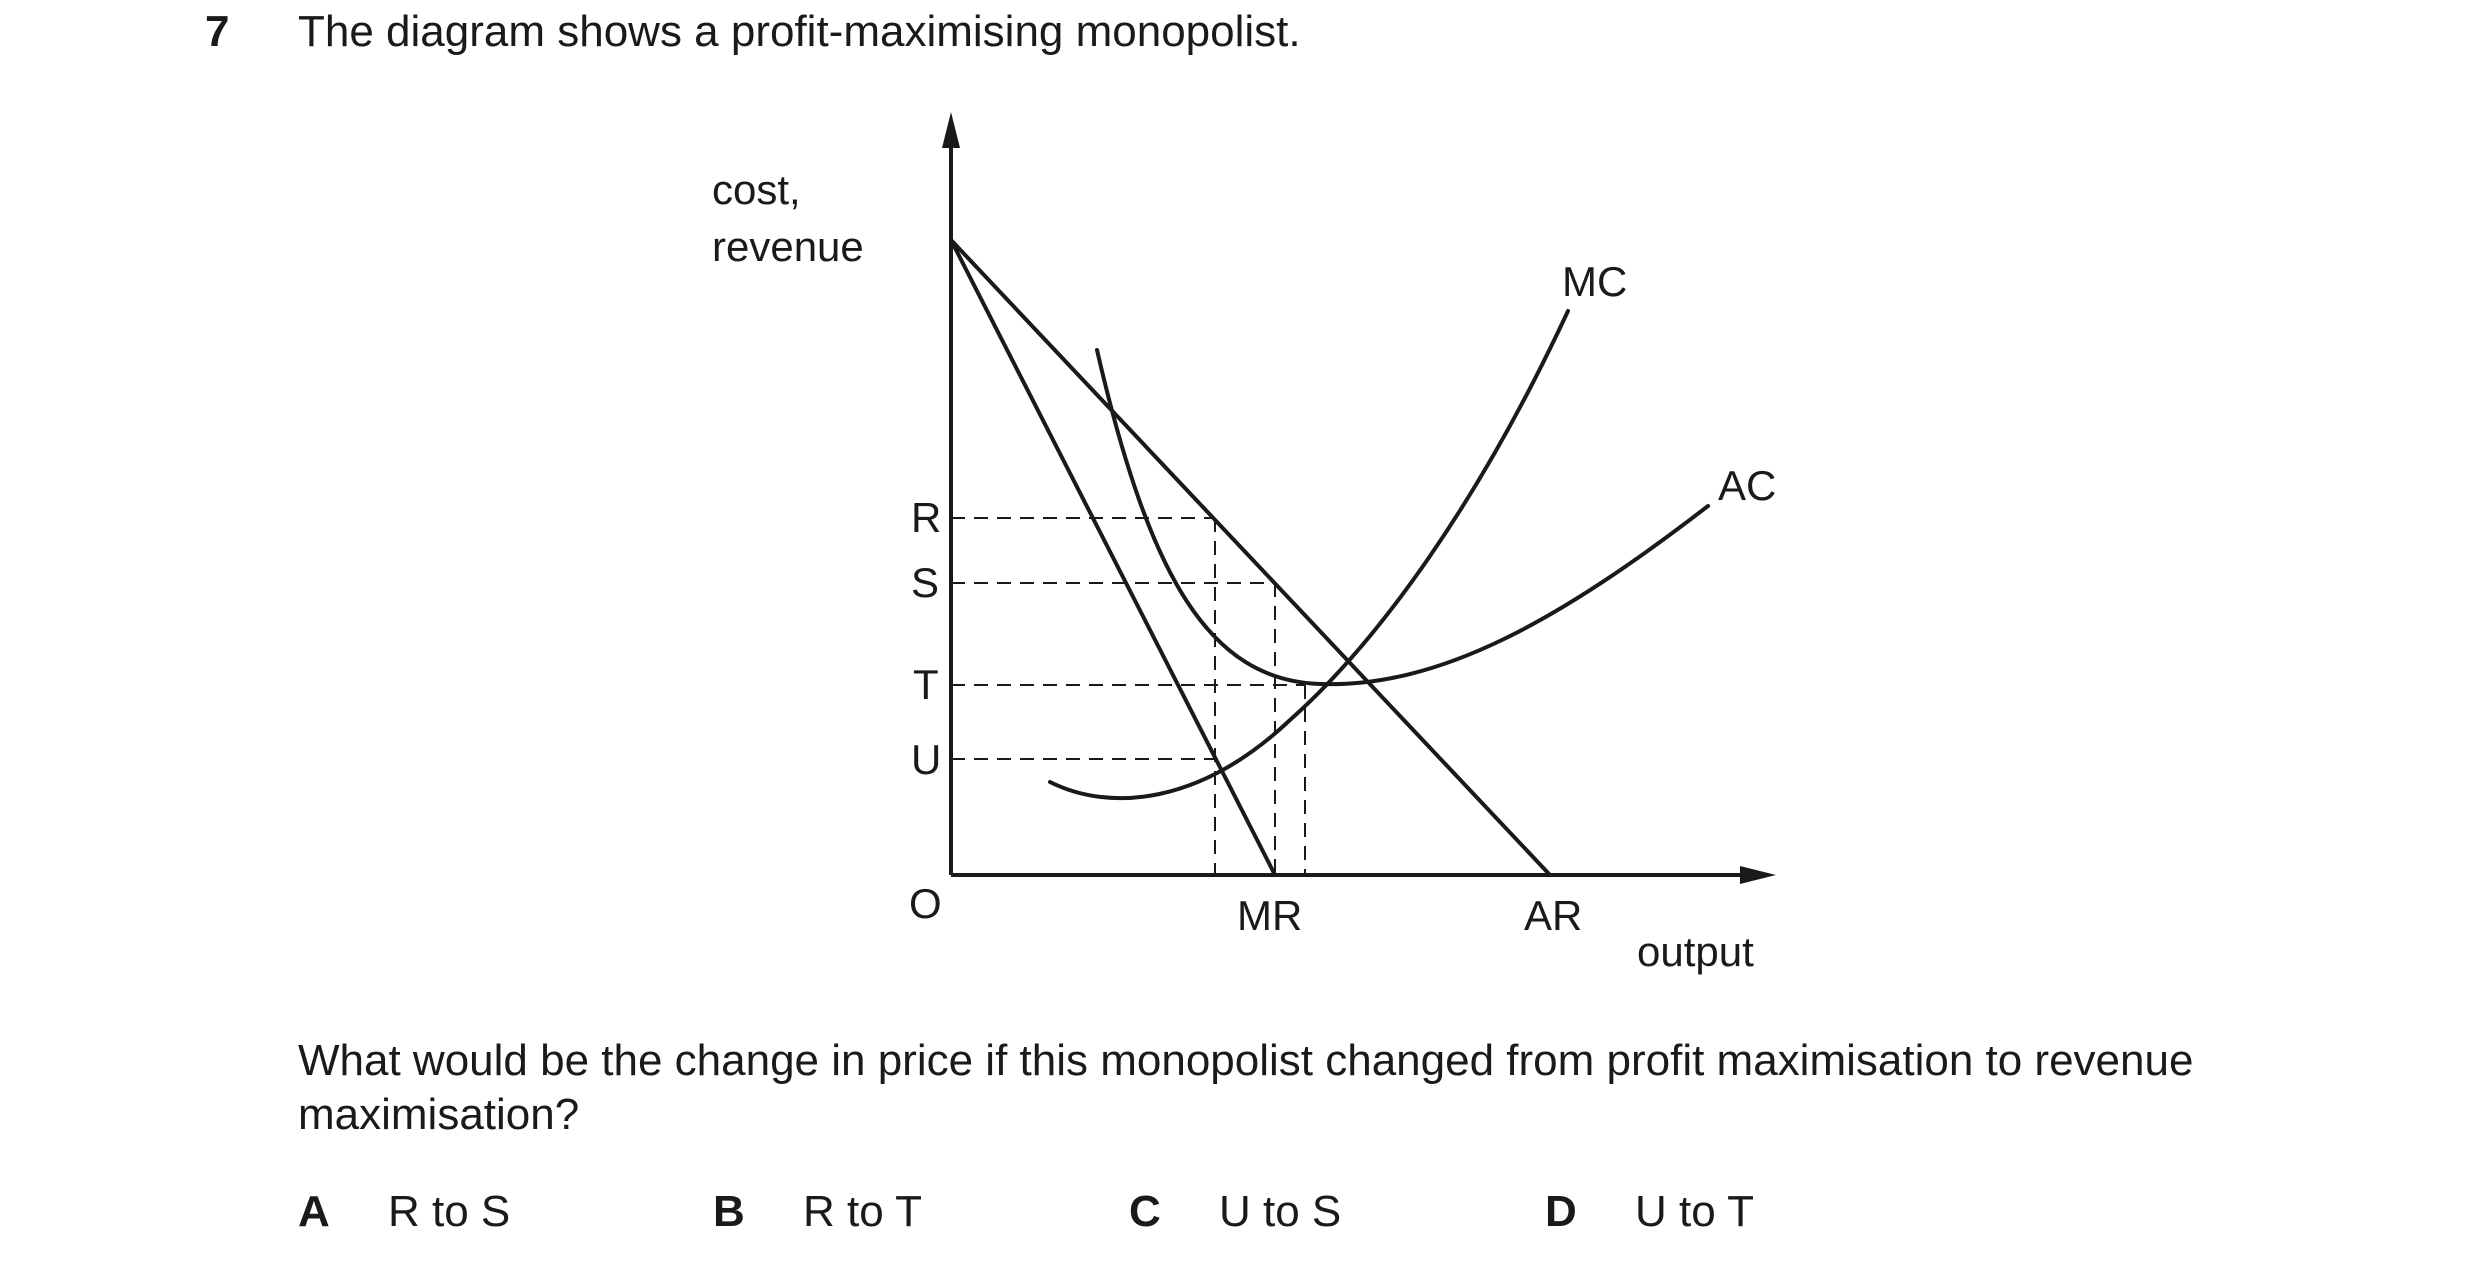 Image resolution: width=2480 pixels, height=1262 pixels. I want to click on y-axis-arrowhead, so click(951, 130).